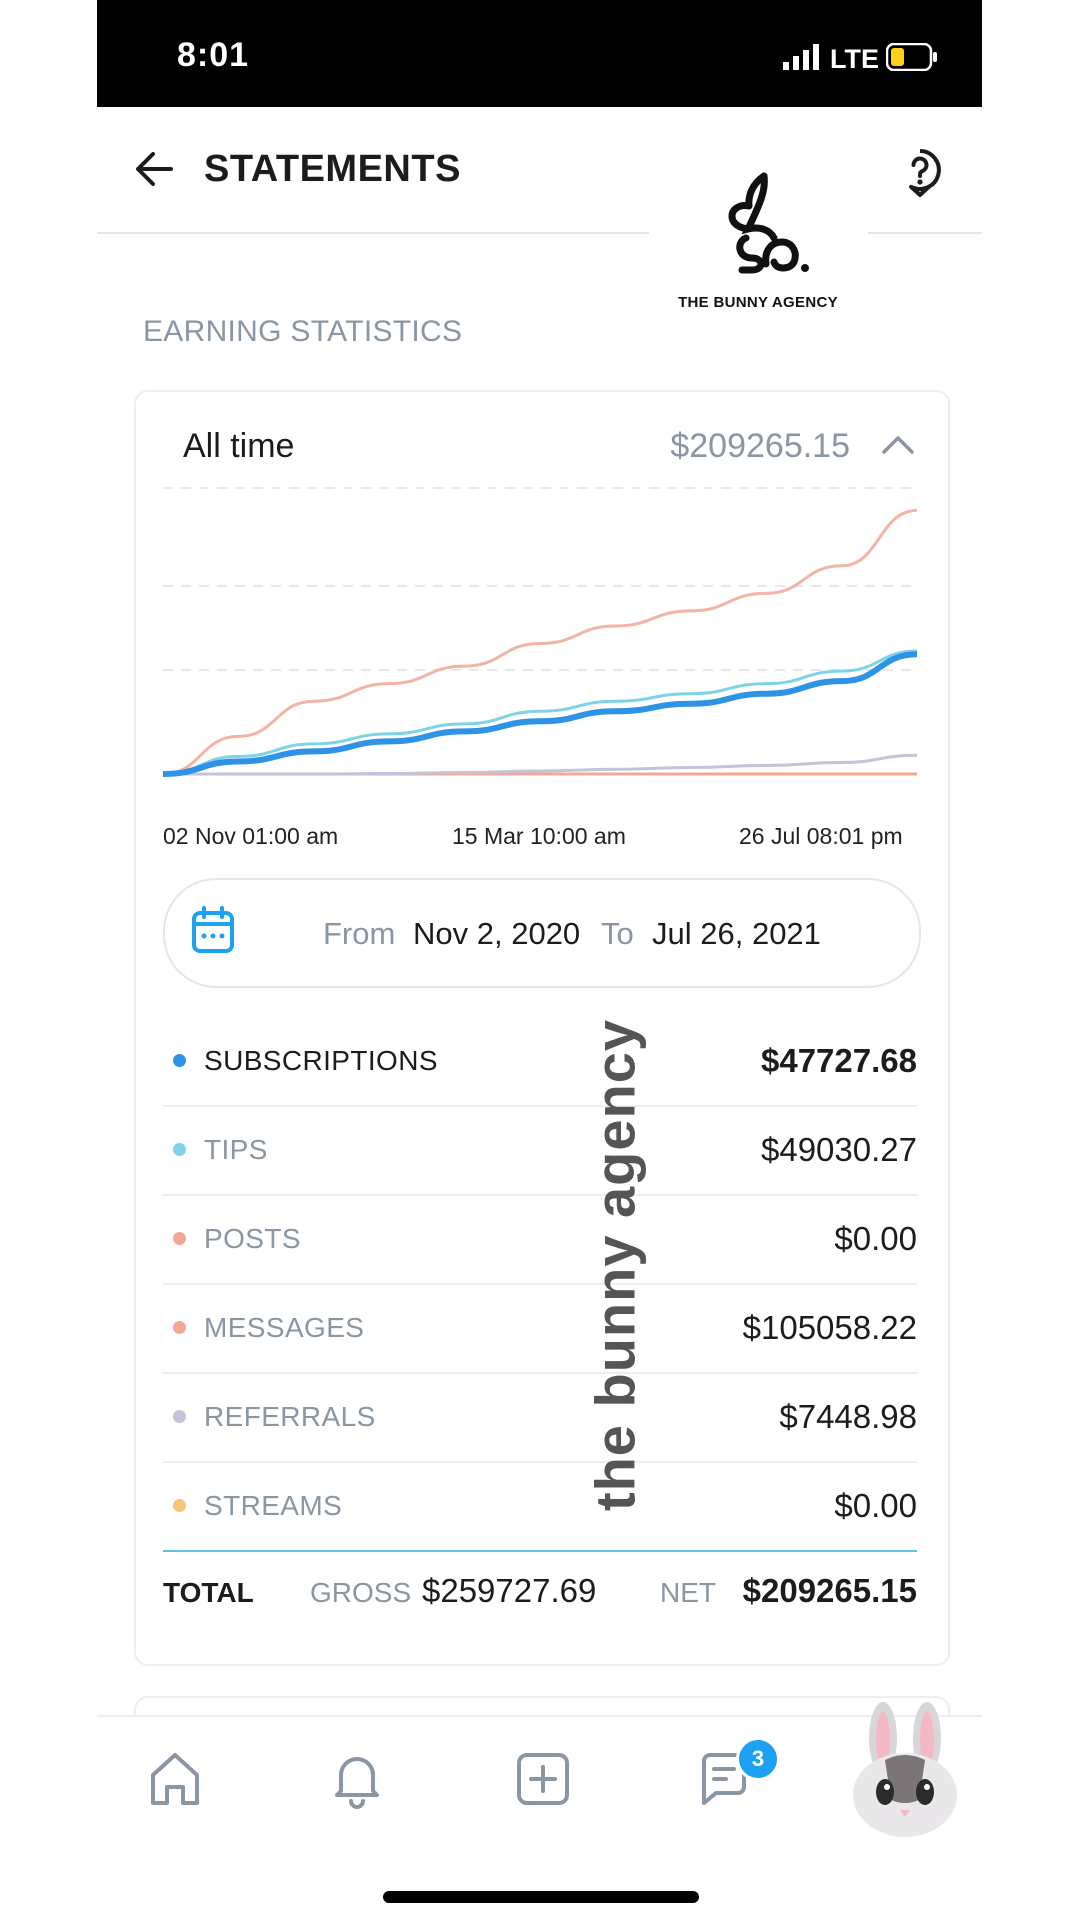  What do you see at coordinates (251, 836) in the screenshot?
I see `x-tick-label: 02 Nov 01:00 am` at bounding box center [251, 836].